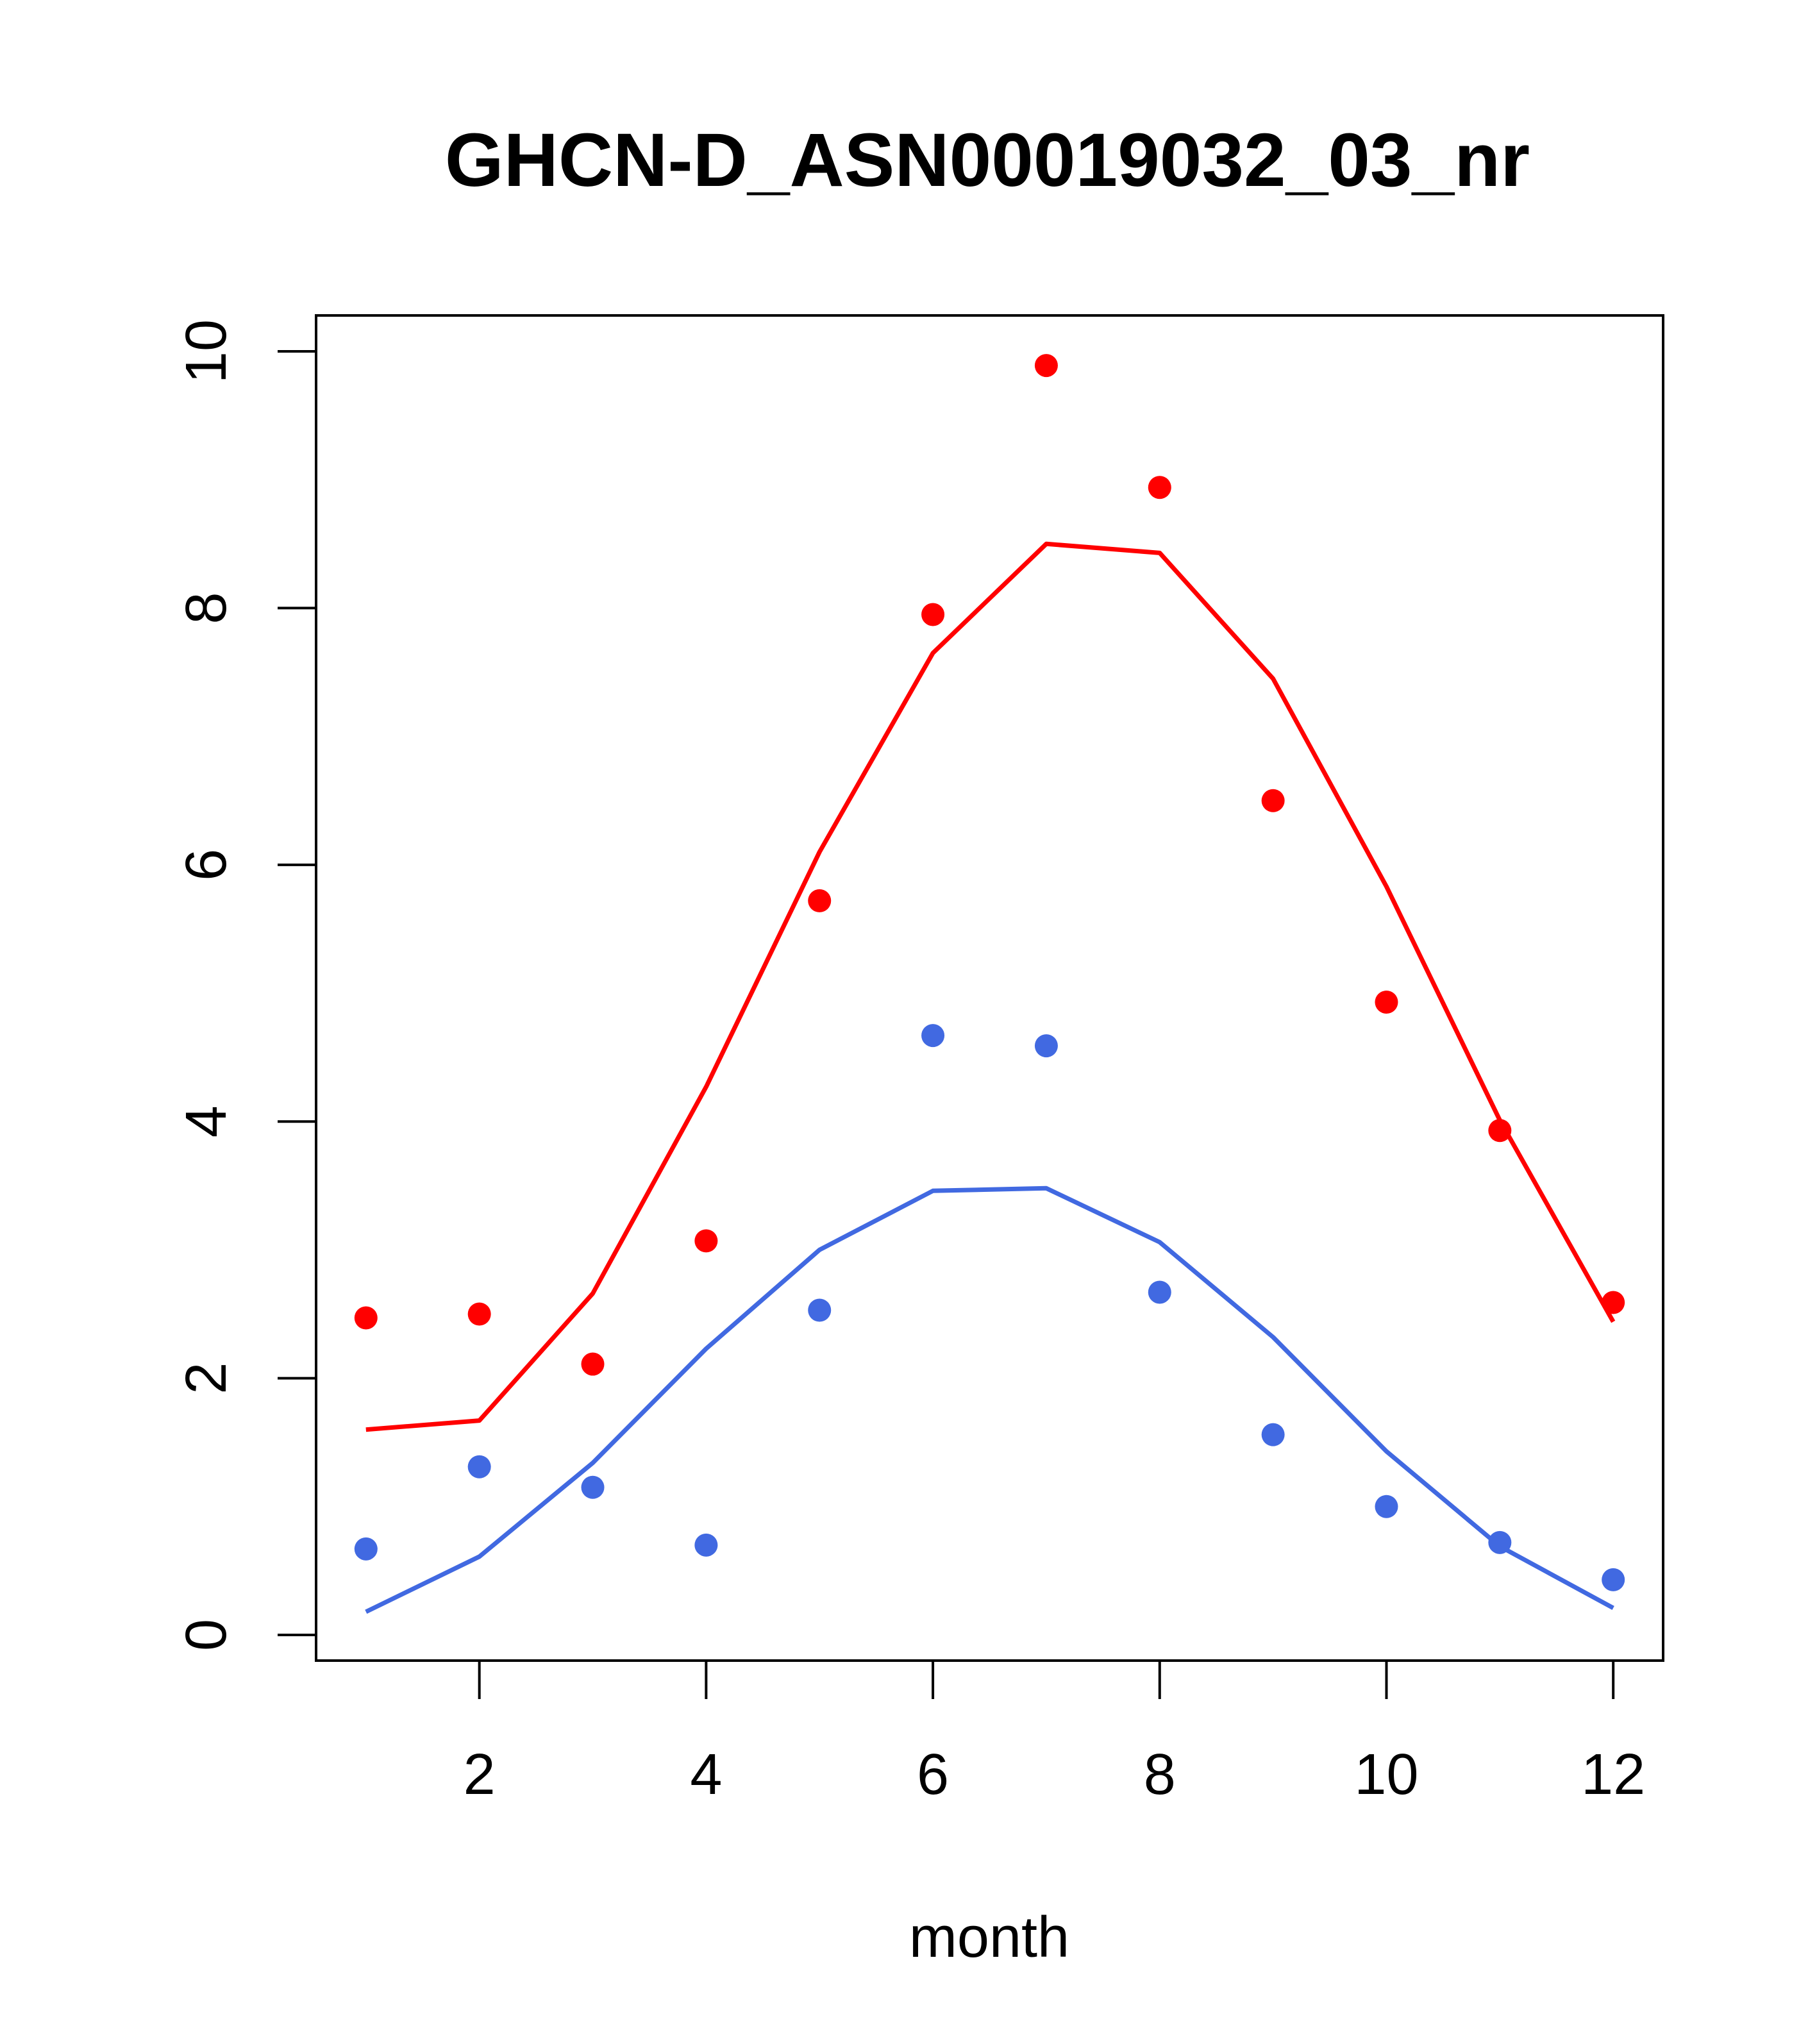 This screenshot has width=1817, height=2044. I want to click on series-line, so click(990, 1399).